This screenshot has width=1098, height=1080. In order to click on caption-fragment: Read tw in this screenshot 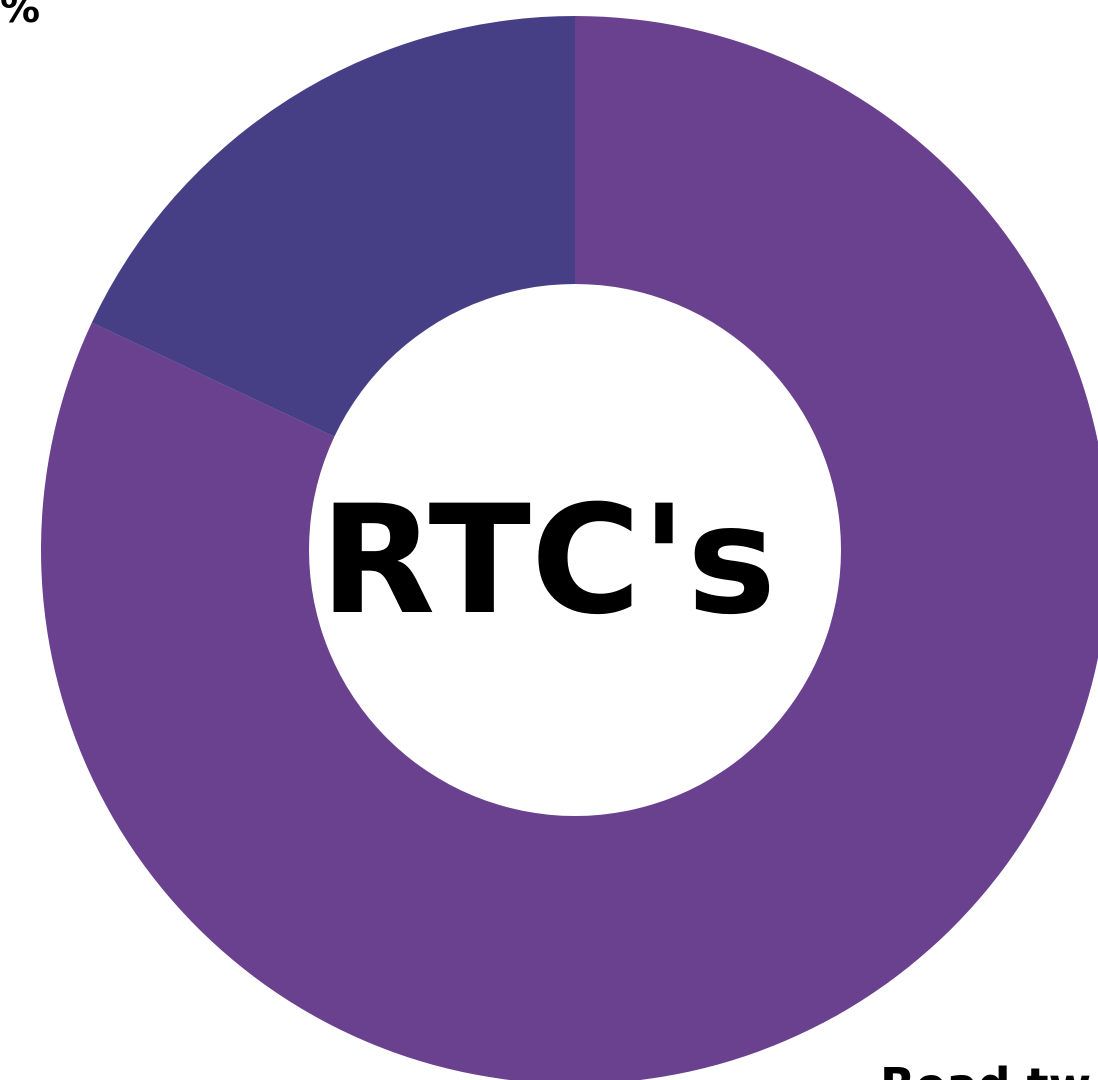, I will do `click(985, 1069)`.